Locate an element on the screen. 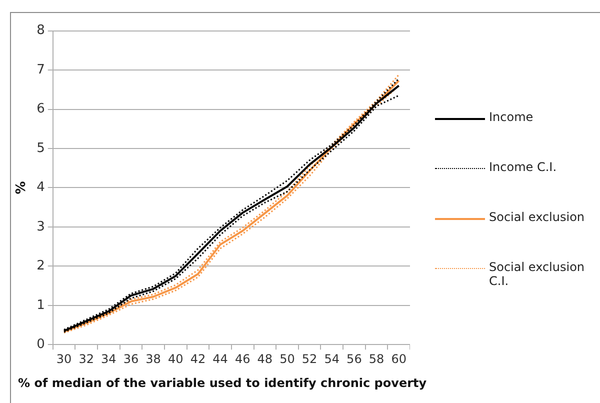 The width and height of the screenshot is (600, 403). x-tick-label: 48 is located at coordinates (265, 359).